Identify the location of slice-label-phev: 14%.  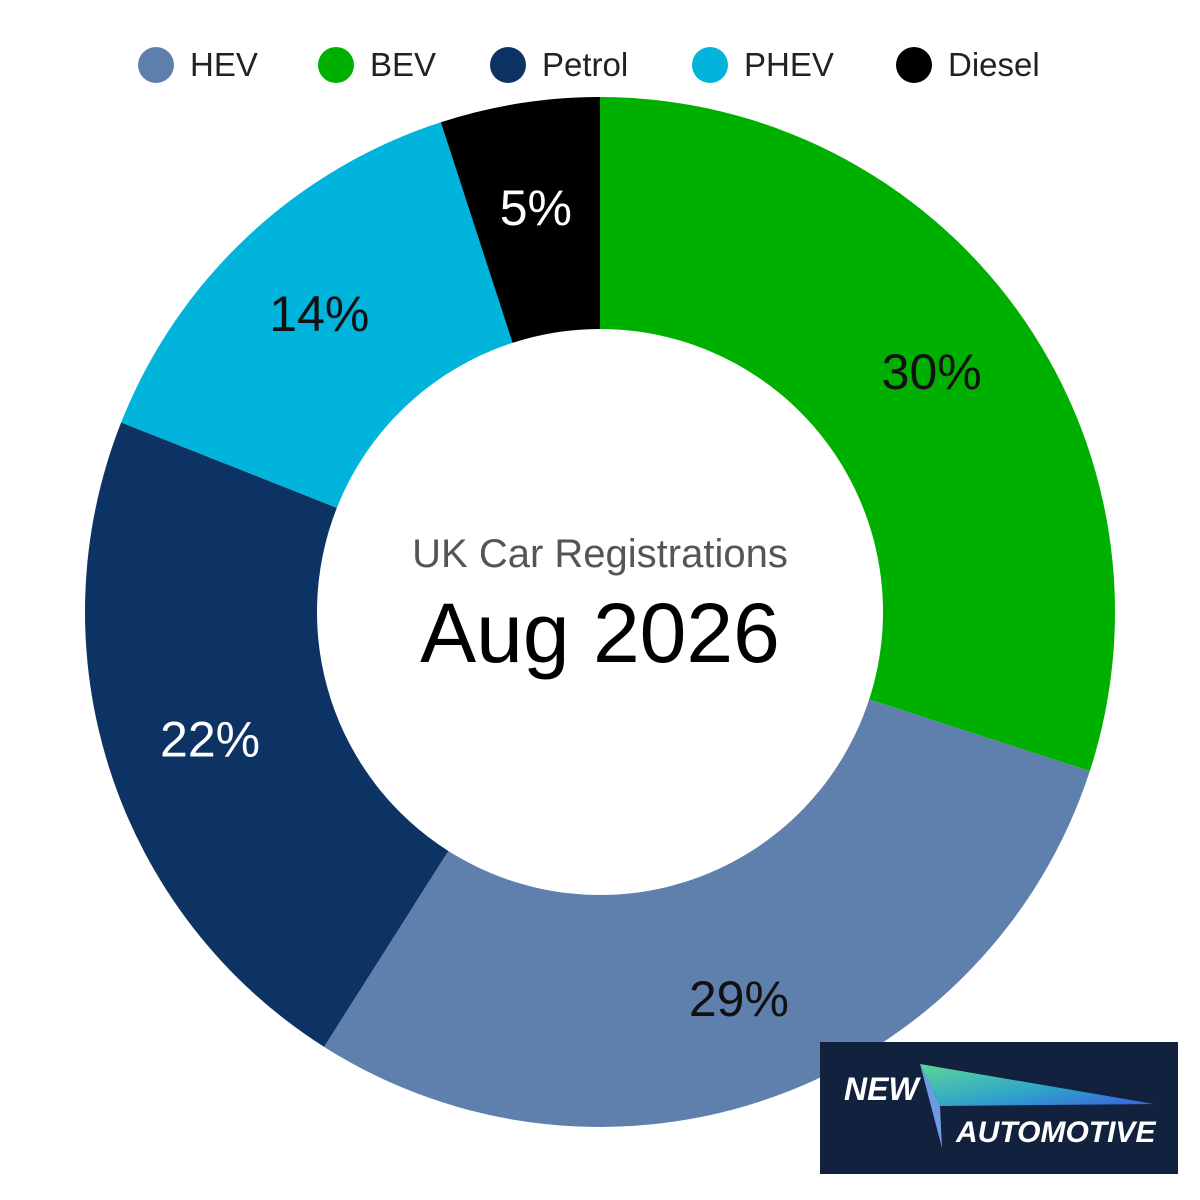
(319, 314).